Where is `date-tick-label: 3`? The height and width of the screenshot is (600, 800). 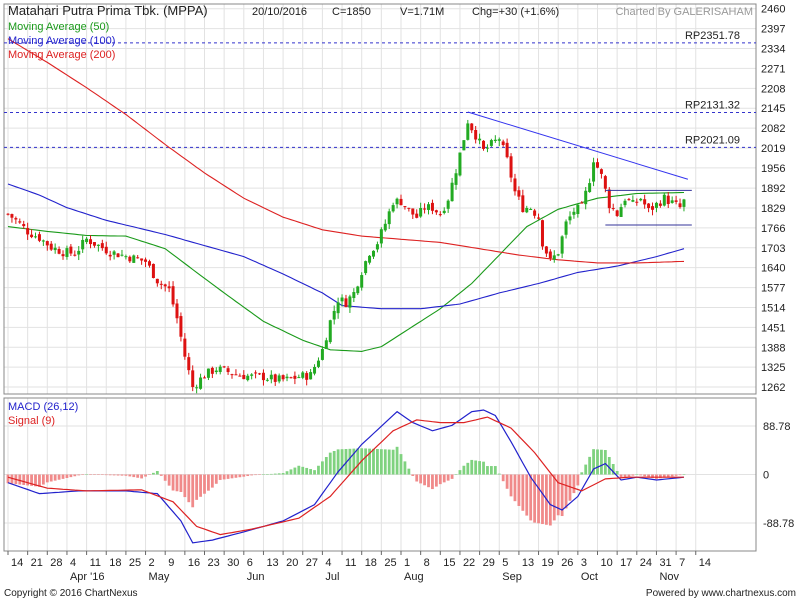
date-tick-label: 3 is located at coordinates (584, 563).